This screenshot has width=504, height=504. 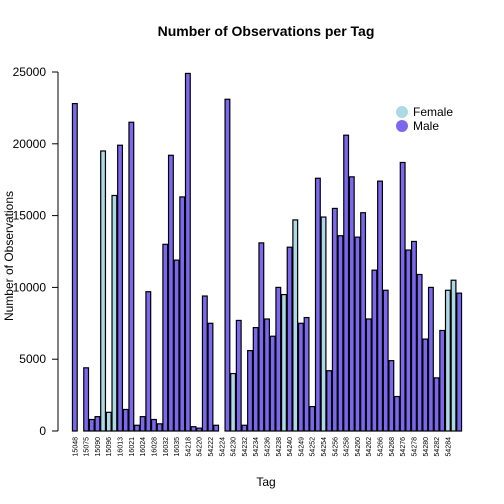 I want to click on legend: Female Male, so click(x=424, y=119).